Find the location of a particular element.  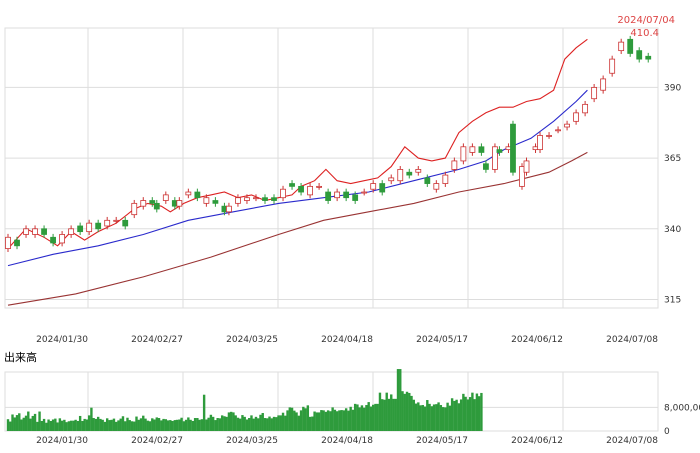

volume-x-tick-label: 2024/02/27 is located at coordinates (157, 441).